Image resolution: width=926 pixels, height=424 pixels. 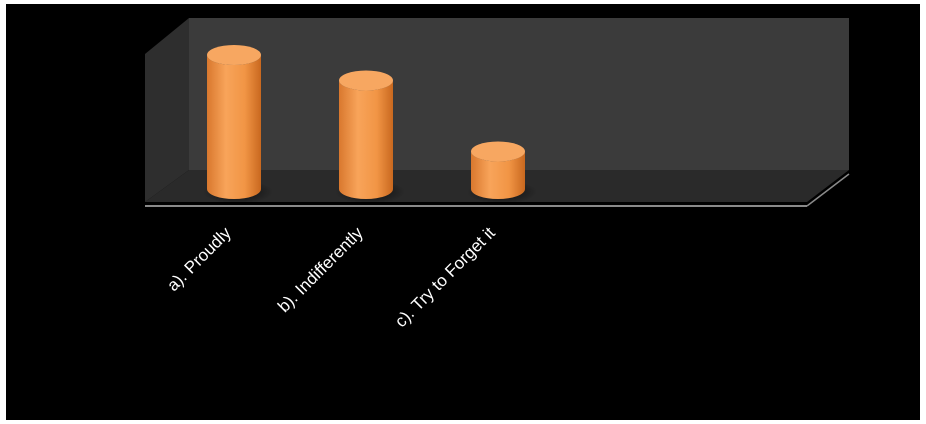 I want to click on chart-side-wall, so click(x=167, y=110).